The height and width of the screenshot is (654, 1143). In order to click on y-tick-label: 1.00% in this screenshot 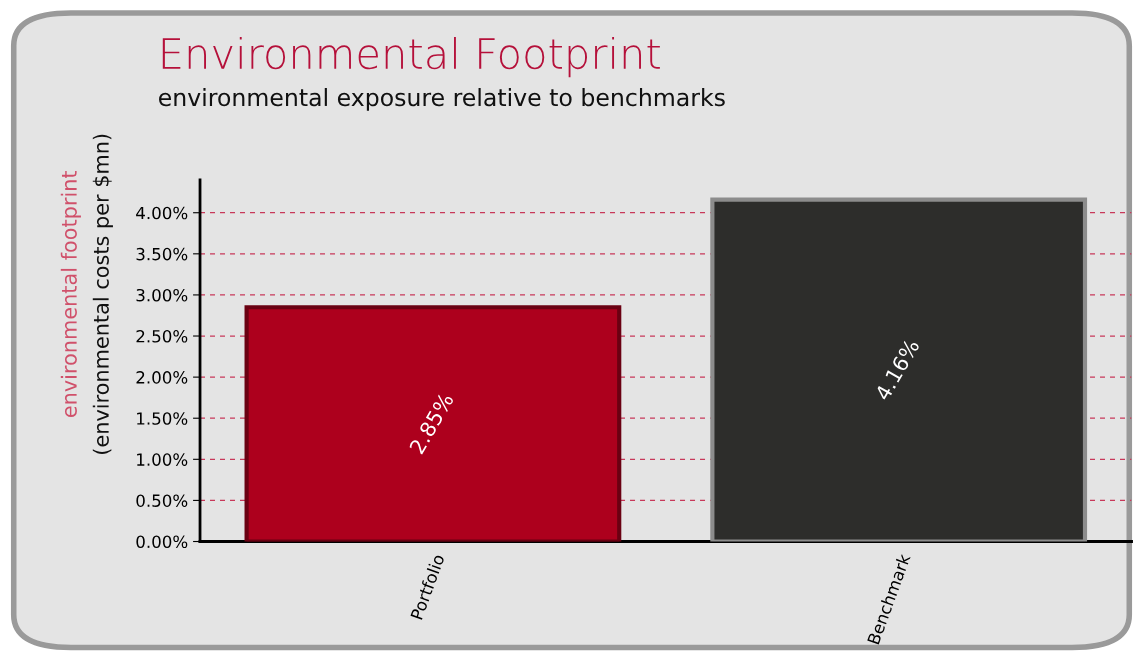, I will do `click(162, 459)`.